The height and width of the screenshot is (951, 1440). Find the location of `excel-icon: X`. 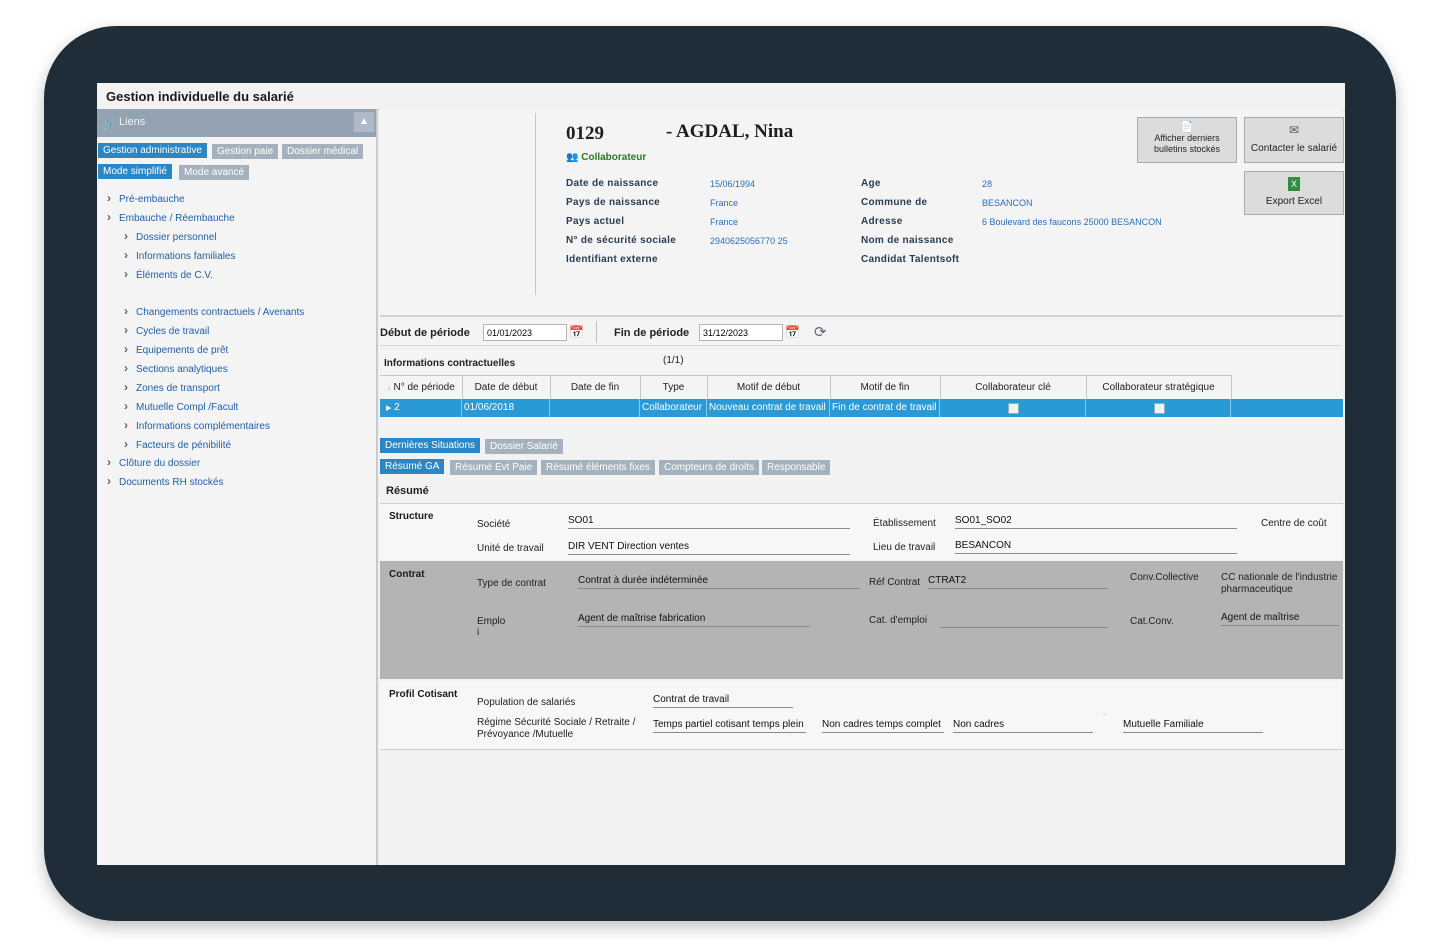

excel-icon: X is located at coordinates (1294, 184).